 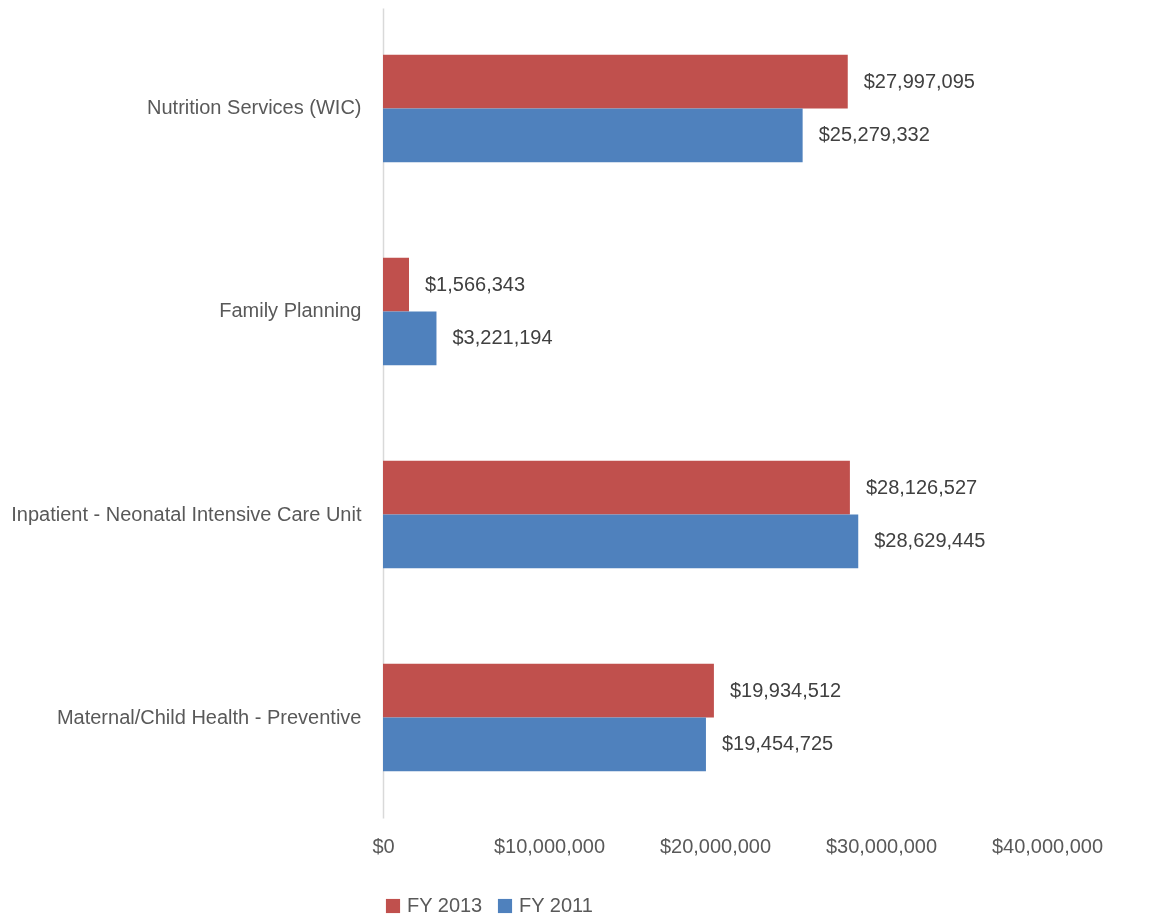 I want to click on x-tick-label: $30,000,000, so click(x=881, y=845).